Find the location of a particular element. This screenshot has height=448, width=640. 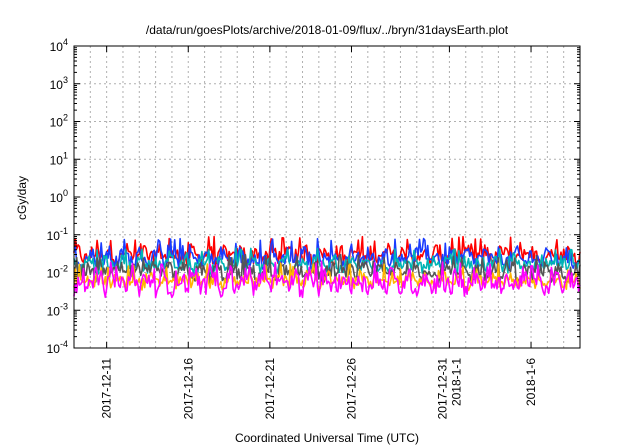

y-tick-label: 10⁻² is located at coordinates (57, 272).